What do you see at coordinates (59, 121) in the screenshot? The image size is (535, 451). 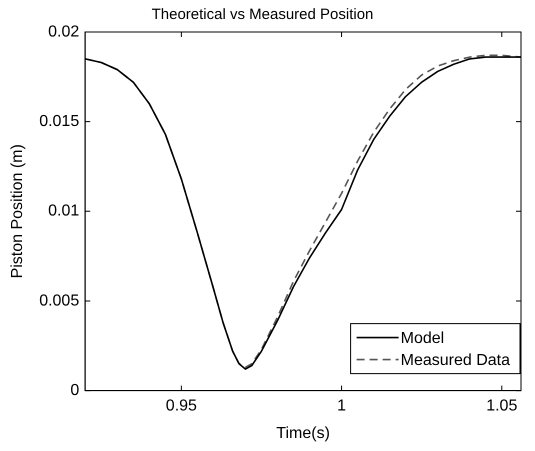 I see `y-tick-label: 0.015` at bounding box center [59, 121].